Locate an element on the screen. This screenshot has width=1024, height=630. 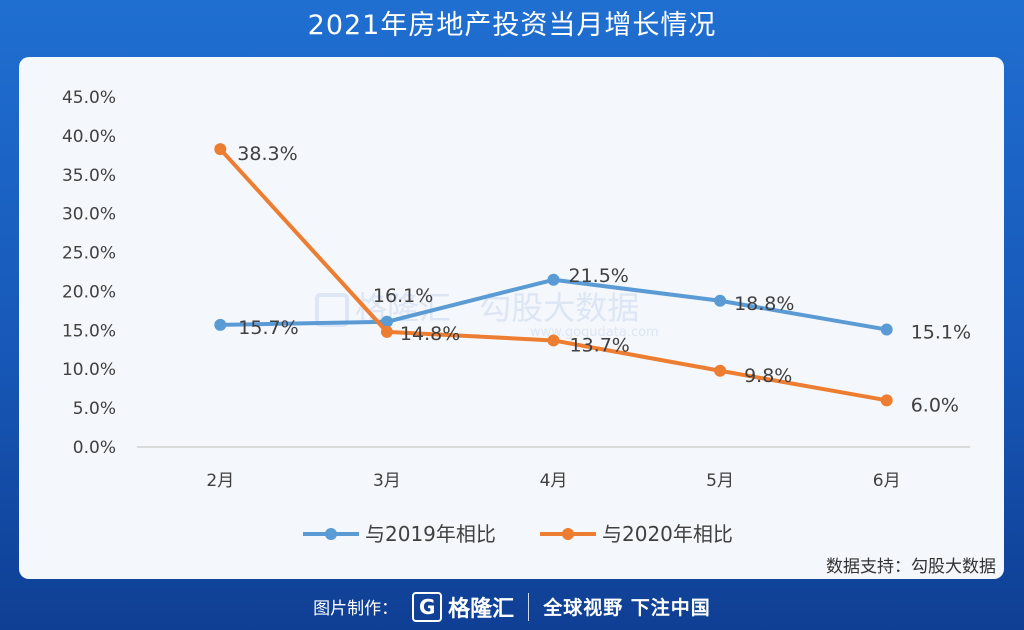
footer-divider is located at coordinates (529, 606).